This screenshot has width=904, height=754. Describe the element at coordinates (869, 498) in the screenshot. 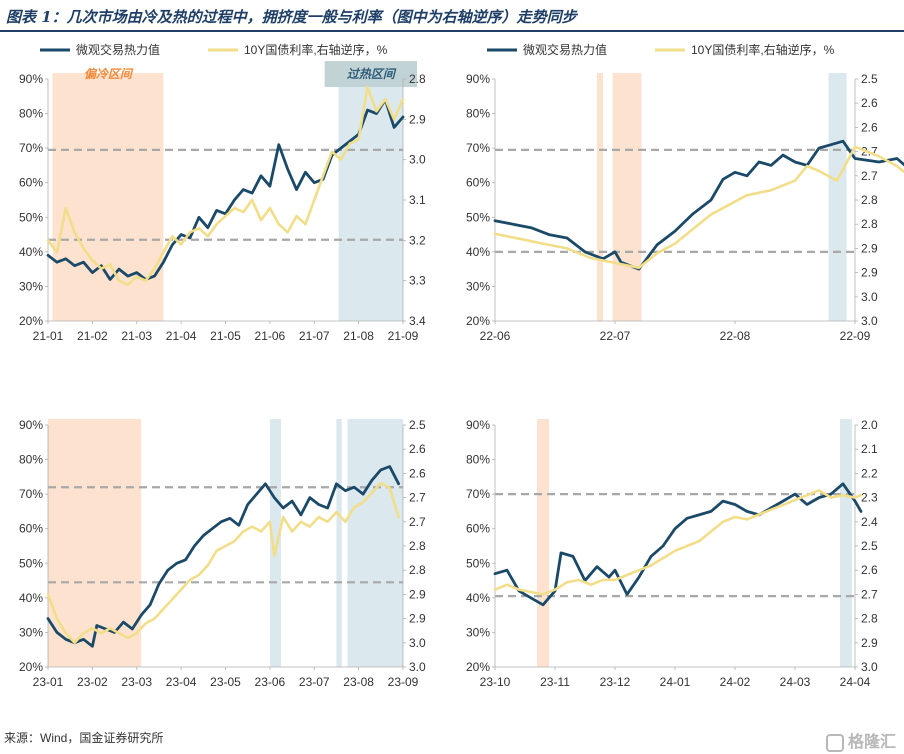

I see `right-tick-label: 2.3` at that location.